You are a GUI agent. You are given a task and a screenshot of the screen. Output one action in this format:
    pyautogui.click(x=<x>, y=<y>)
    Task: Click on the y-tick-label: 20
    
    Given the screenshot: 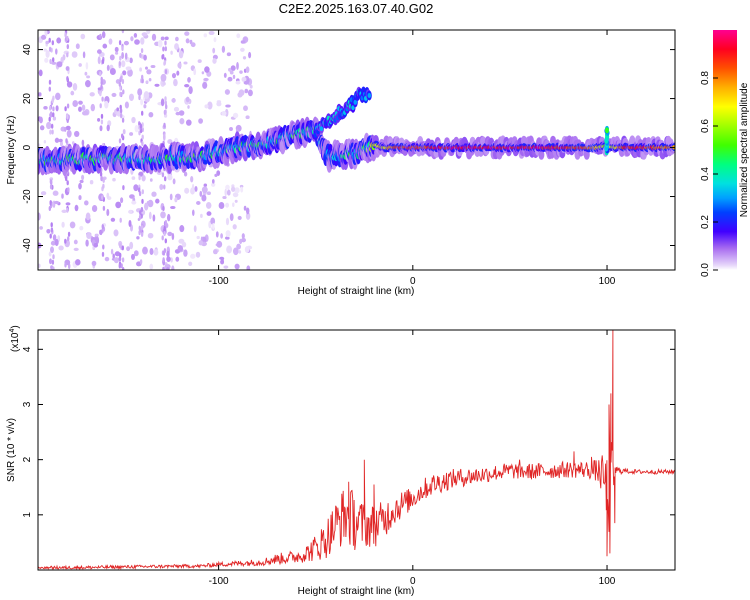 What is the action you would take?
    pyautogui.click(x=27, y=99)
    